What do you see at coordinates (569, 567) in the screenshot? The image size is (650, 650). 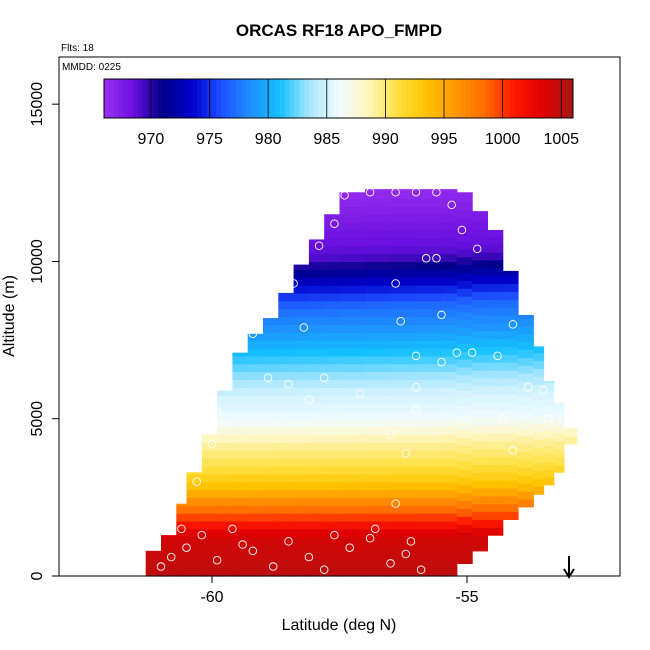 I see `latitude-marker-arrow` at bounding box center [569, 567].